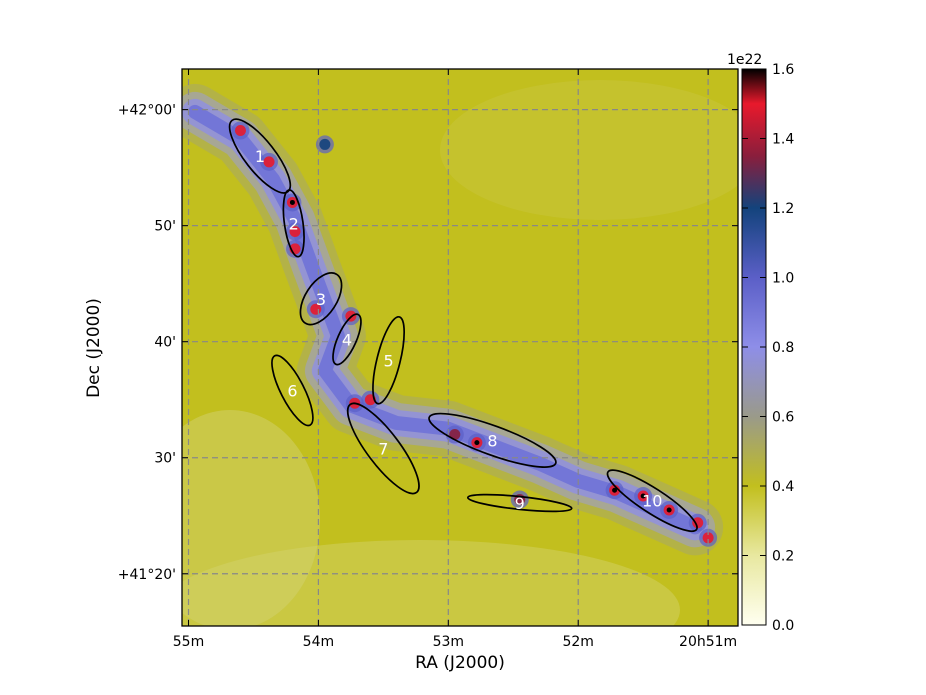 Image resolution: width=926 pixels, height=695 pixels. What do you see at coordinates (783, 418) in the screenshot?
I see `colorbar-tick-label: 0.6` at bounding box center [783, 418].